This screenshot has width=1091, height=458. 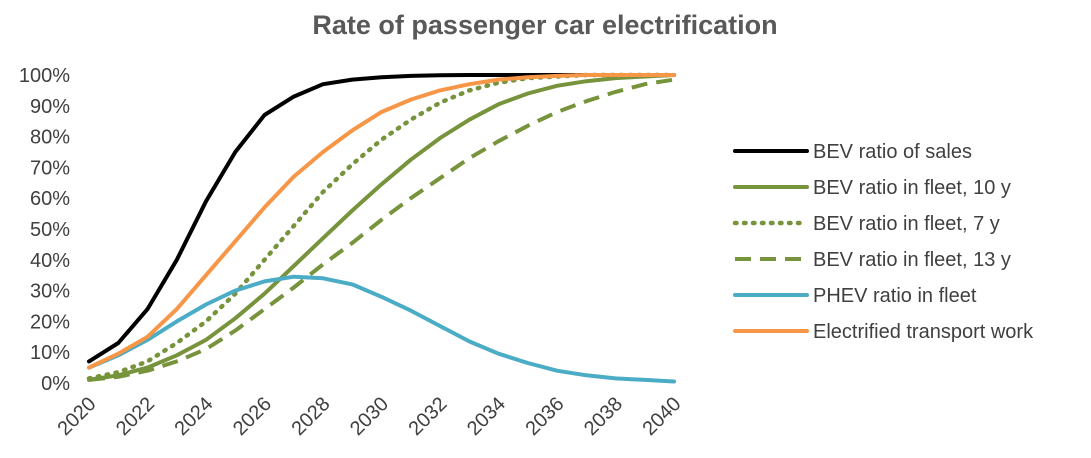 I want to click on x-tick-label: 2020, so click(x=77, y=416).